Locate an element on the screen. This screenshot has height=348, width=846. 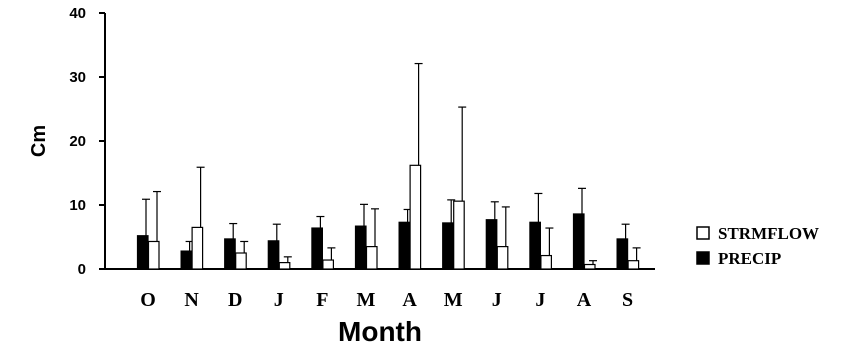
y-axis-title: Cm is located at coordinates (39, 141).